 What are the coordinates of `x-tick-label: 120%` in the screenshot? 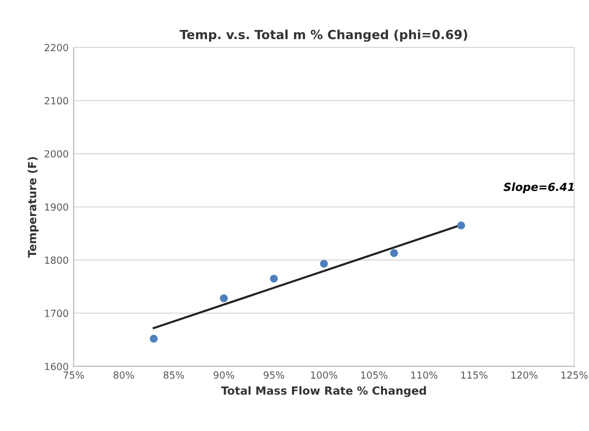 It's located at (524, 375).